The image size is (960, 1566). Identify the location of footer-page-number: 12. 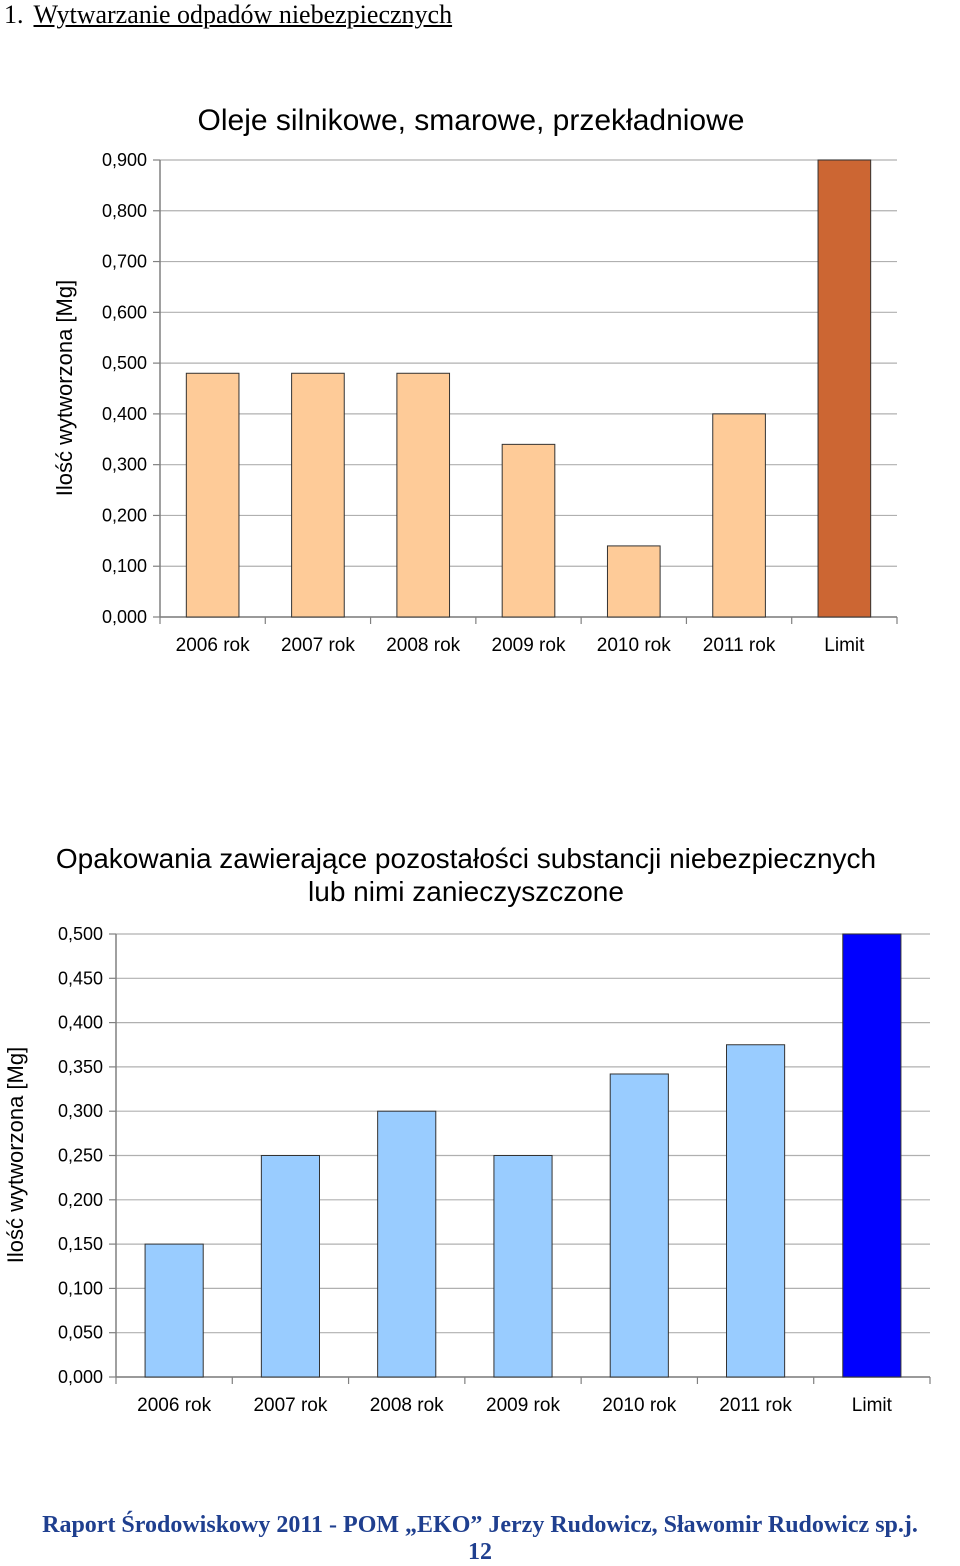
(480, 1552).